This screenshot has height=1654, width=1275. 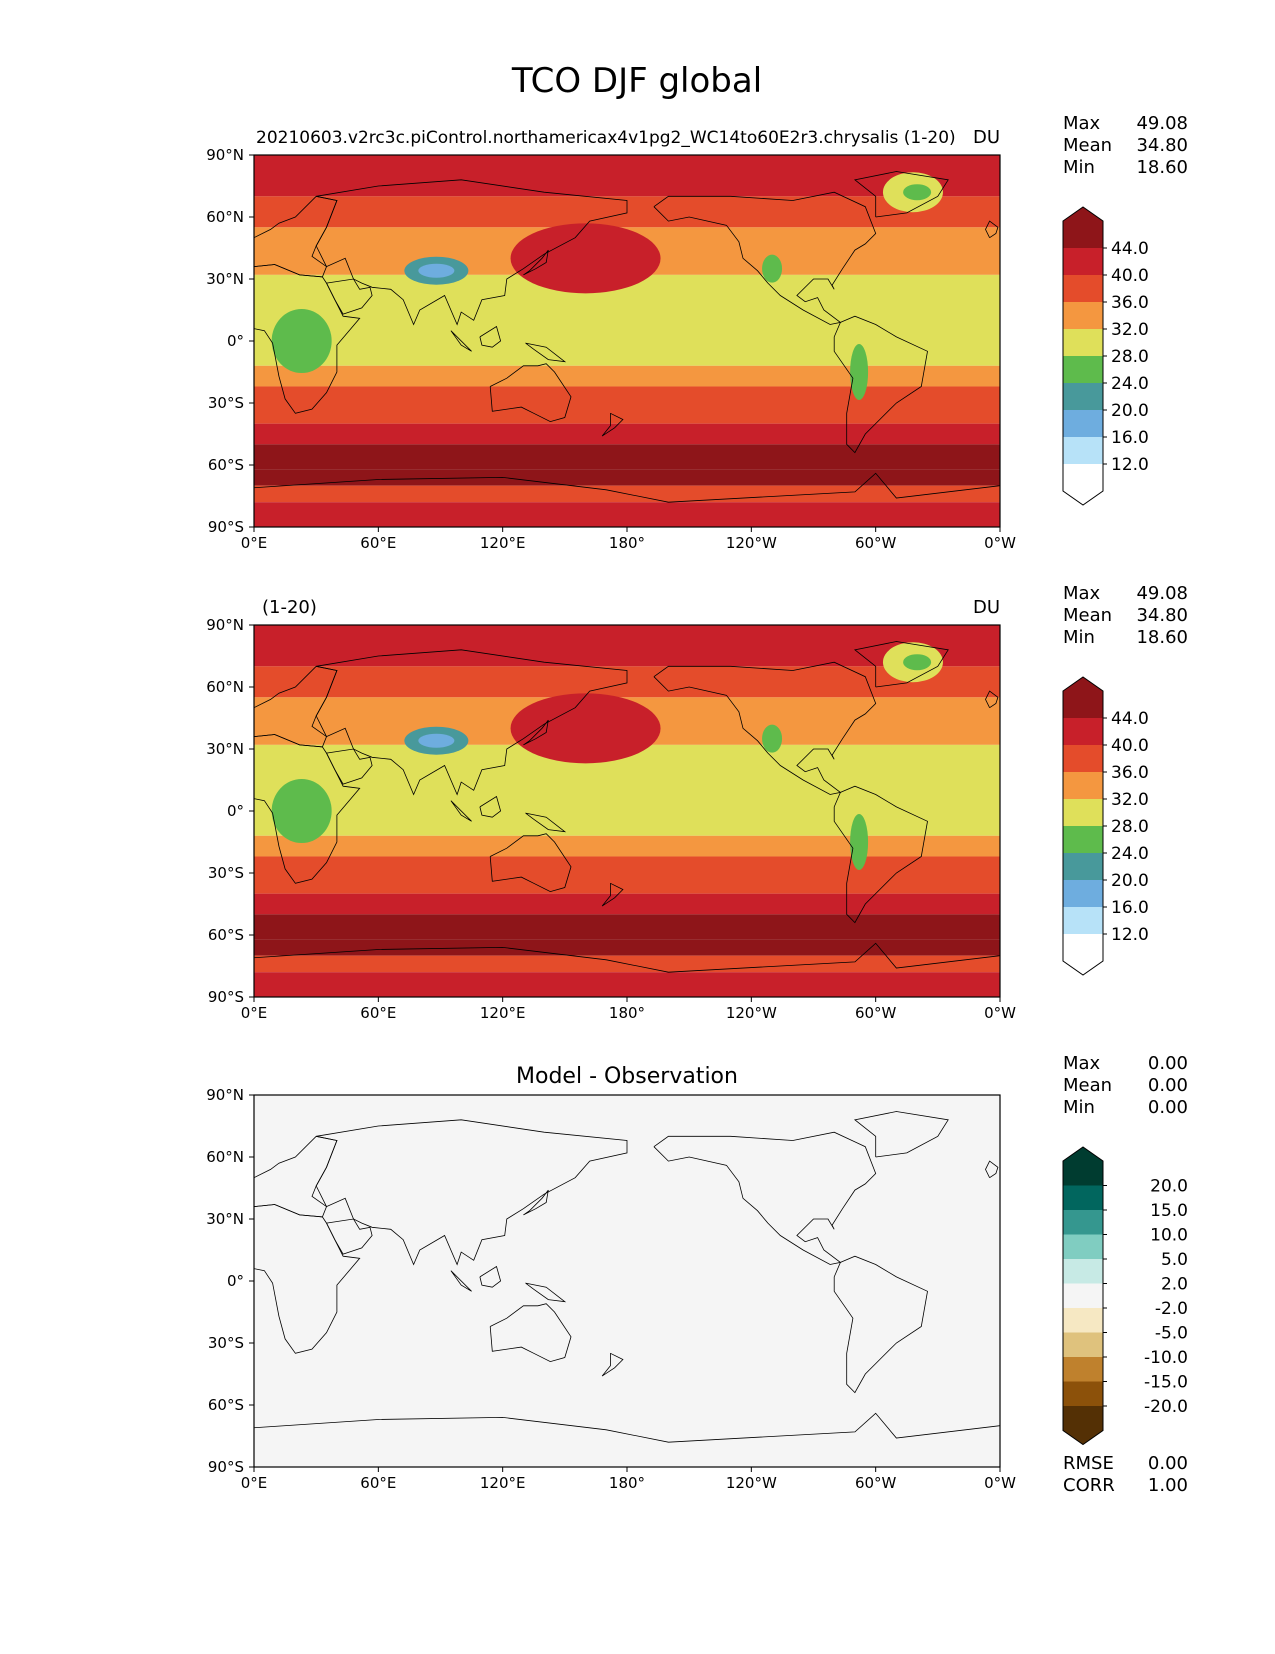 I want to click on colorbar-tick-label: 28.0, so click(x=1130, y=827).